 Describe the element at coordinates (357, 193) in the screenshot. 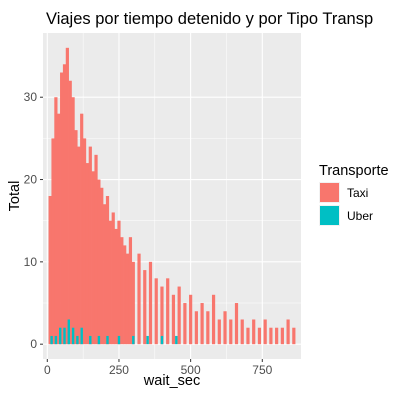

I see `legend-label-taxi: Taxi` at that location.